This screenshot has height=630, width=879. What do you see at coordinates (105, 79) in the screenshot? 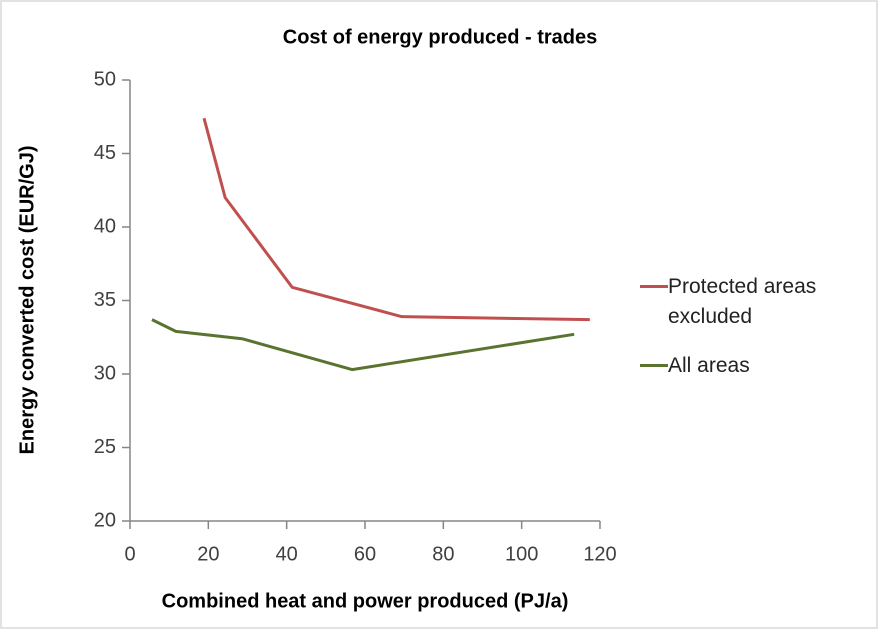
I see `y-tick-label: 50` at bounding box center [105, 79].